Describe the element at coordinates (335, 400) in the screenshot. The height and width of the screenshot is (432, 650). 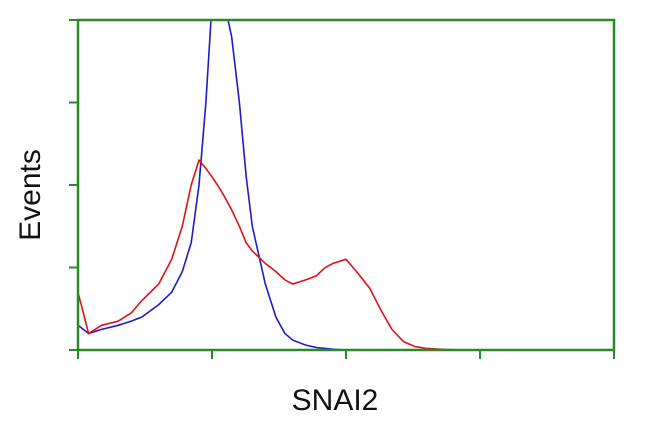
I see `x-axis-label: SNAI2` at that location.